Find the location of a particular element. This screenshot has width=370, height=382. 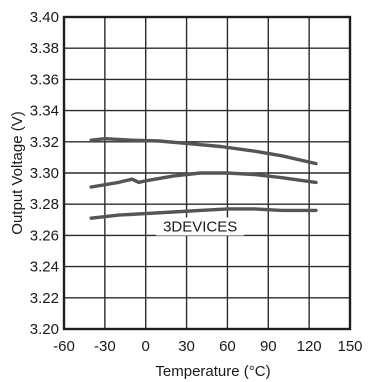

y-tick-label: 3.30 is located at coordinates (44, 173).